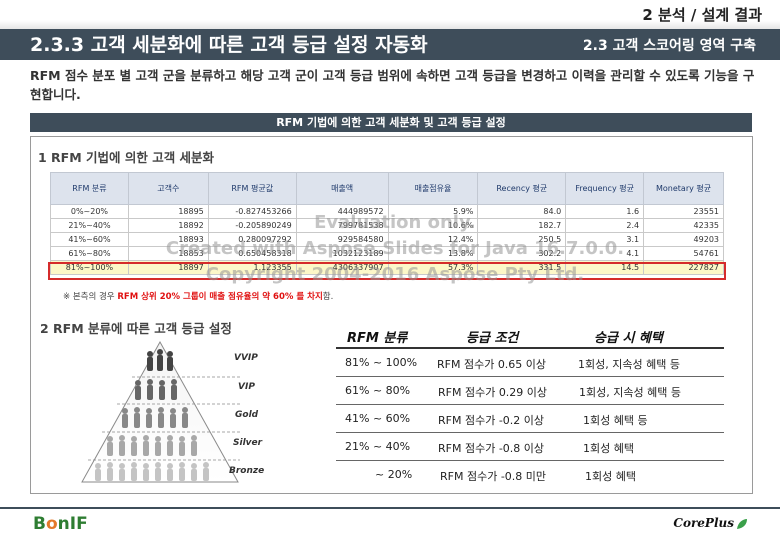 The width and height of the screenshot is (780, 540). What do you see at coordinates (152, 445) in the screenshot?
I see `silver-people-icon` at bounding box center [152, 445].